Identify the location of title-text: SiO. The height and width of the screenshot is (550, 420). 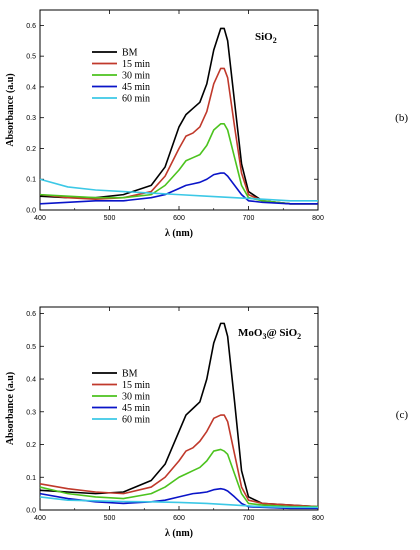
(264, 37).